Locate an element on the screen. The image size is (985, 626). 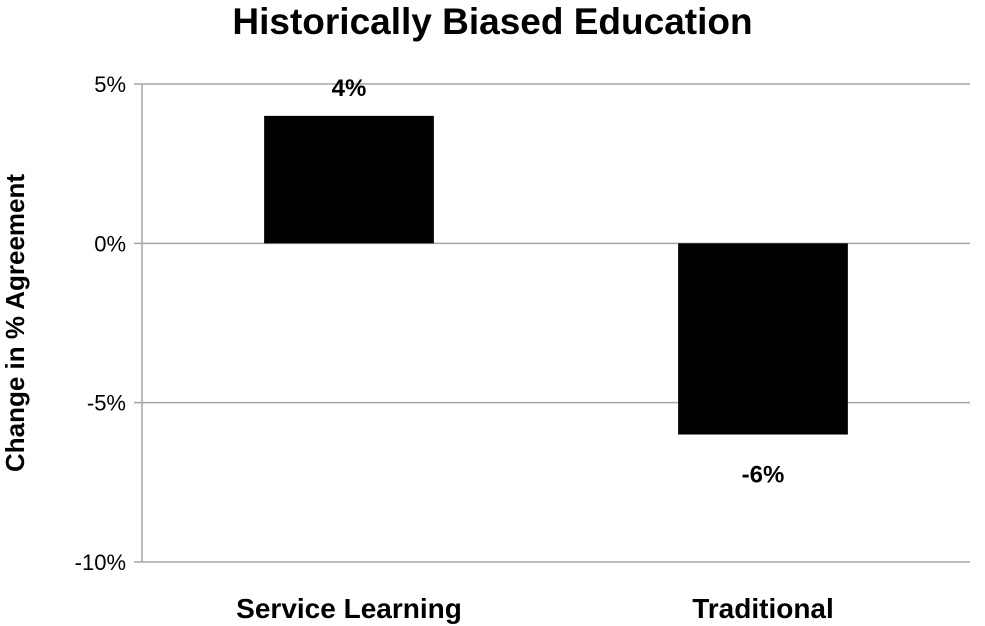
y-tick-labels: 5% 0% -5% -10% is located at coordinates (100, 323).